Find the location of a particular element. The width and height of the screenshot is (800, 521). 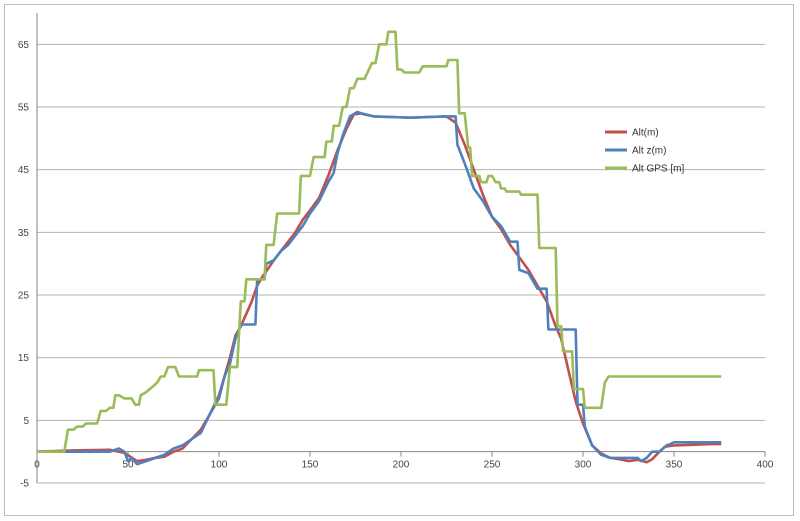

y-tick-label: 35 is located at coordinates (24, 233).